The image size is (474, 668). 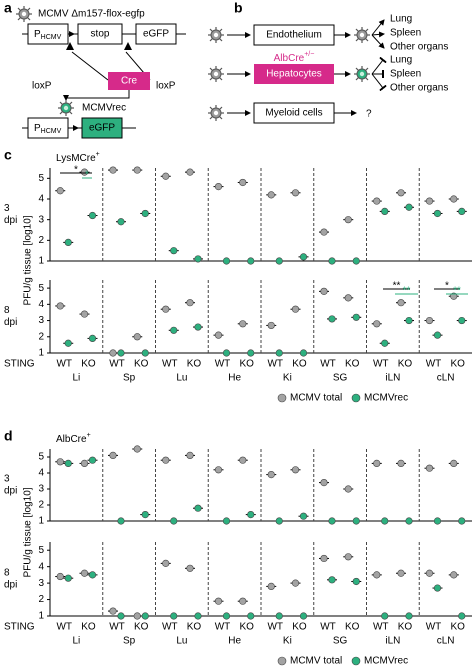 I want to click on title-sup: +, so click(x=98, y=154).